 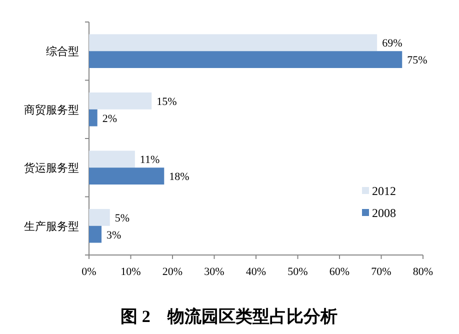 I want to click on x-tick-label: 10%, so click(x=130, y=272).